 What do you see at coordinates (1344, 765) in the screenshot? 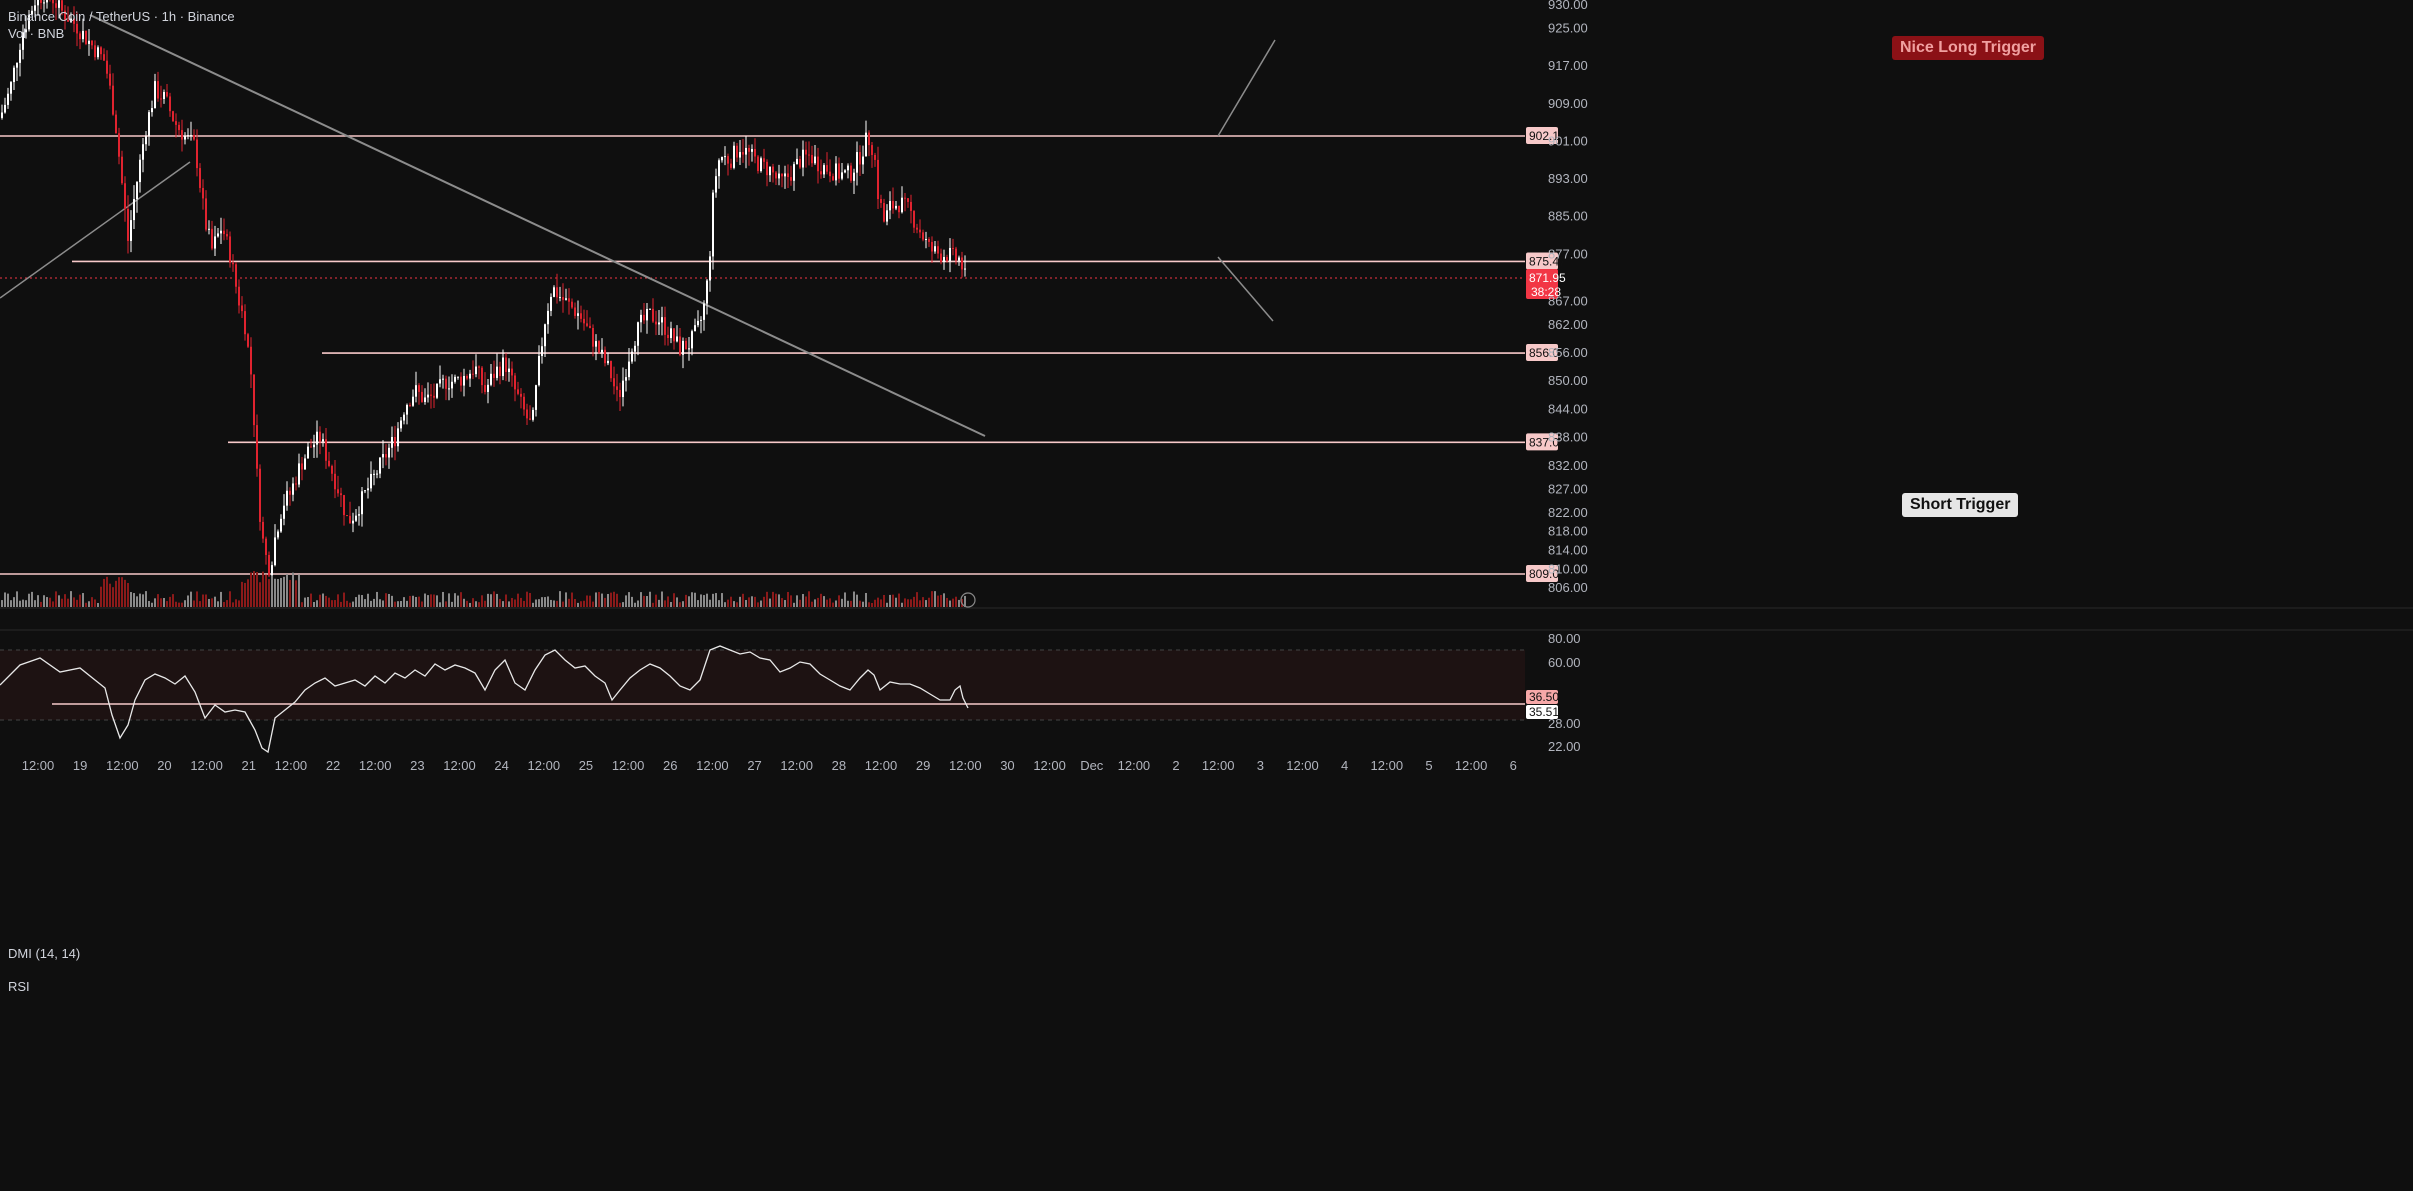
I see `time-tick-label: 4` at bounding box center [1344, 765].